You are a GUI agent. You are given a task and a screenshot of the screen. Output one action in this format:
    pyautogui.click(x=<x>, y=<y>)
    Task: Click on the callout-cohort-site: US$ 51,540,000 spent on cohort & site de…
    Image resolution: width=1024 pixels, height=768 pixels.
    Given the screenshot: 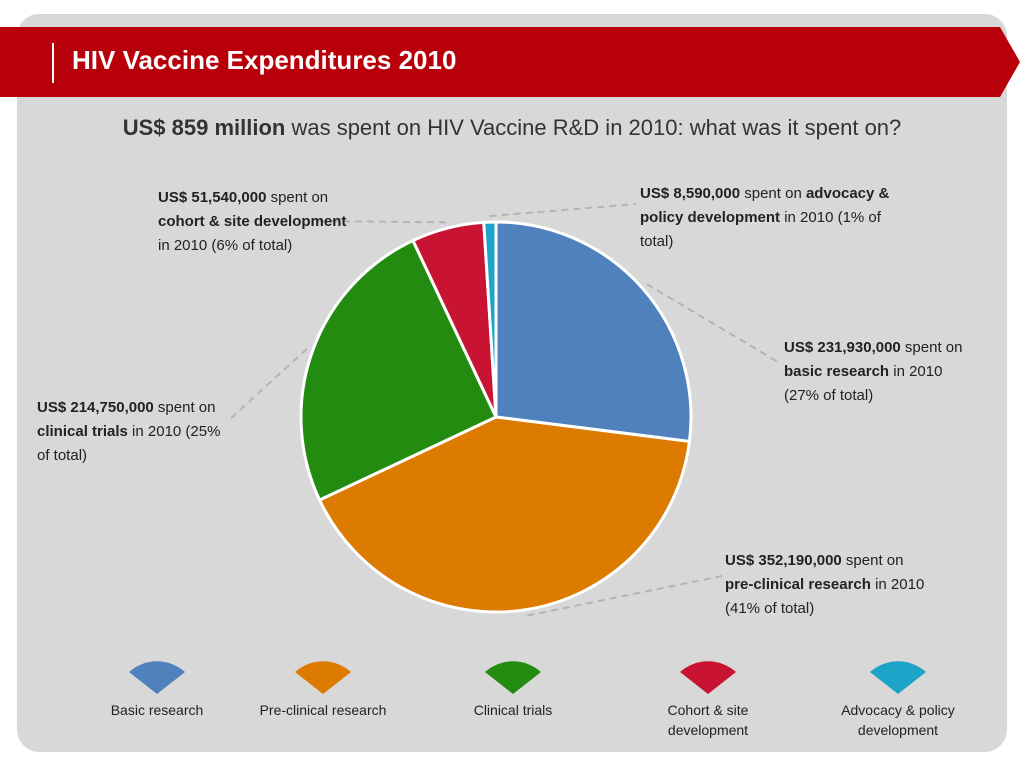 What is the action you would take?
    pyautogui.click(x=258, y=222)
    